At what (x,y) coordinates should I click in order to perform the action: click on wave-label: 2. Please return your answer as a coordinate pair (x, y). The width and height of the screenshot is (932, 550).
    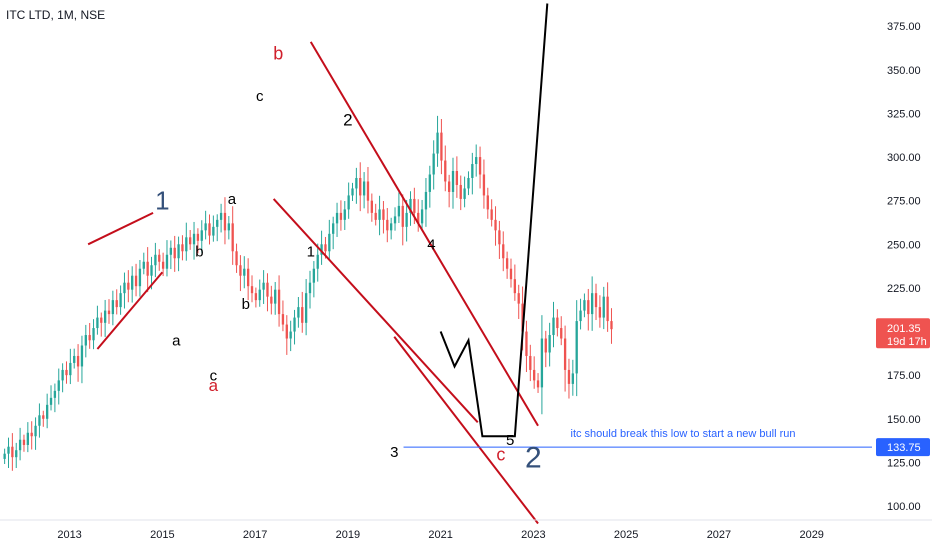
    Looking at the image, I should click on (347, 120).